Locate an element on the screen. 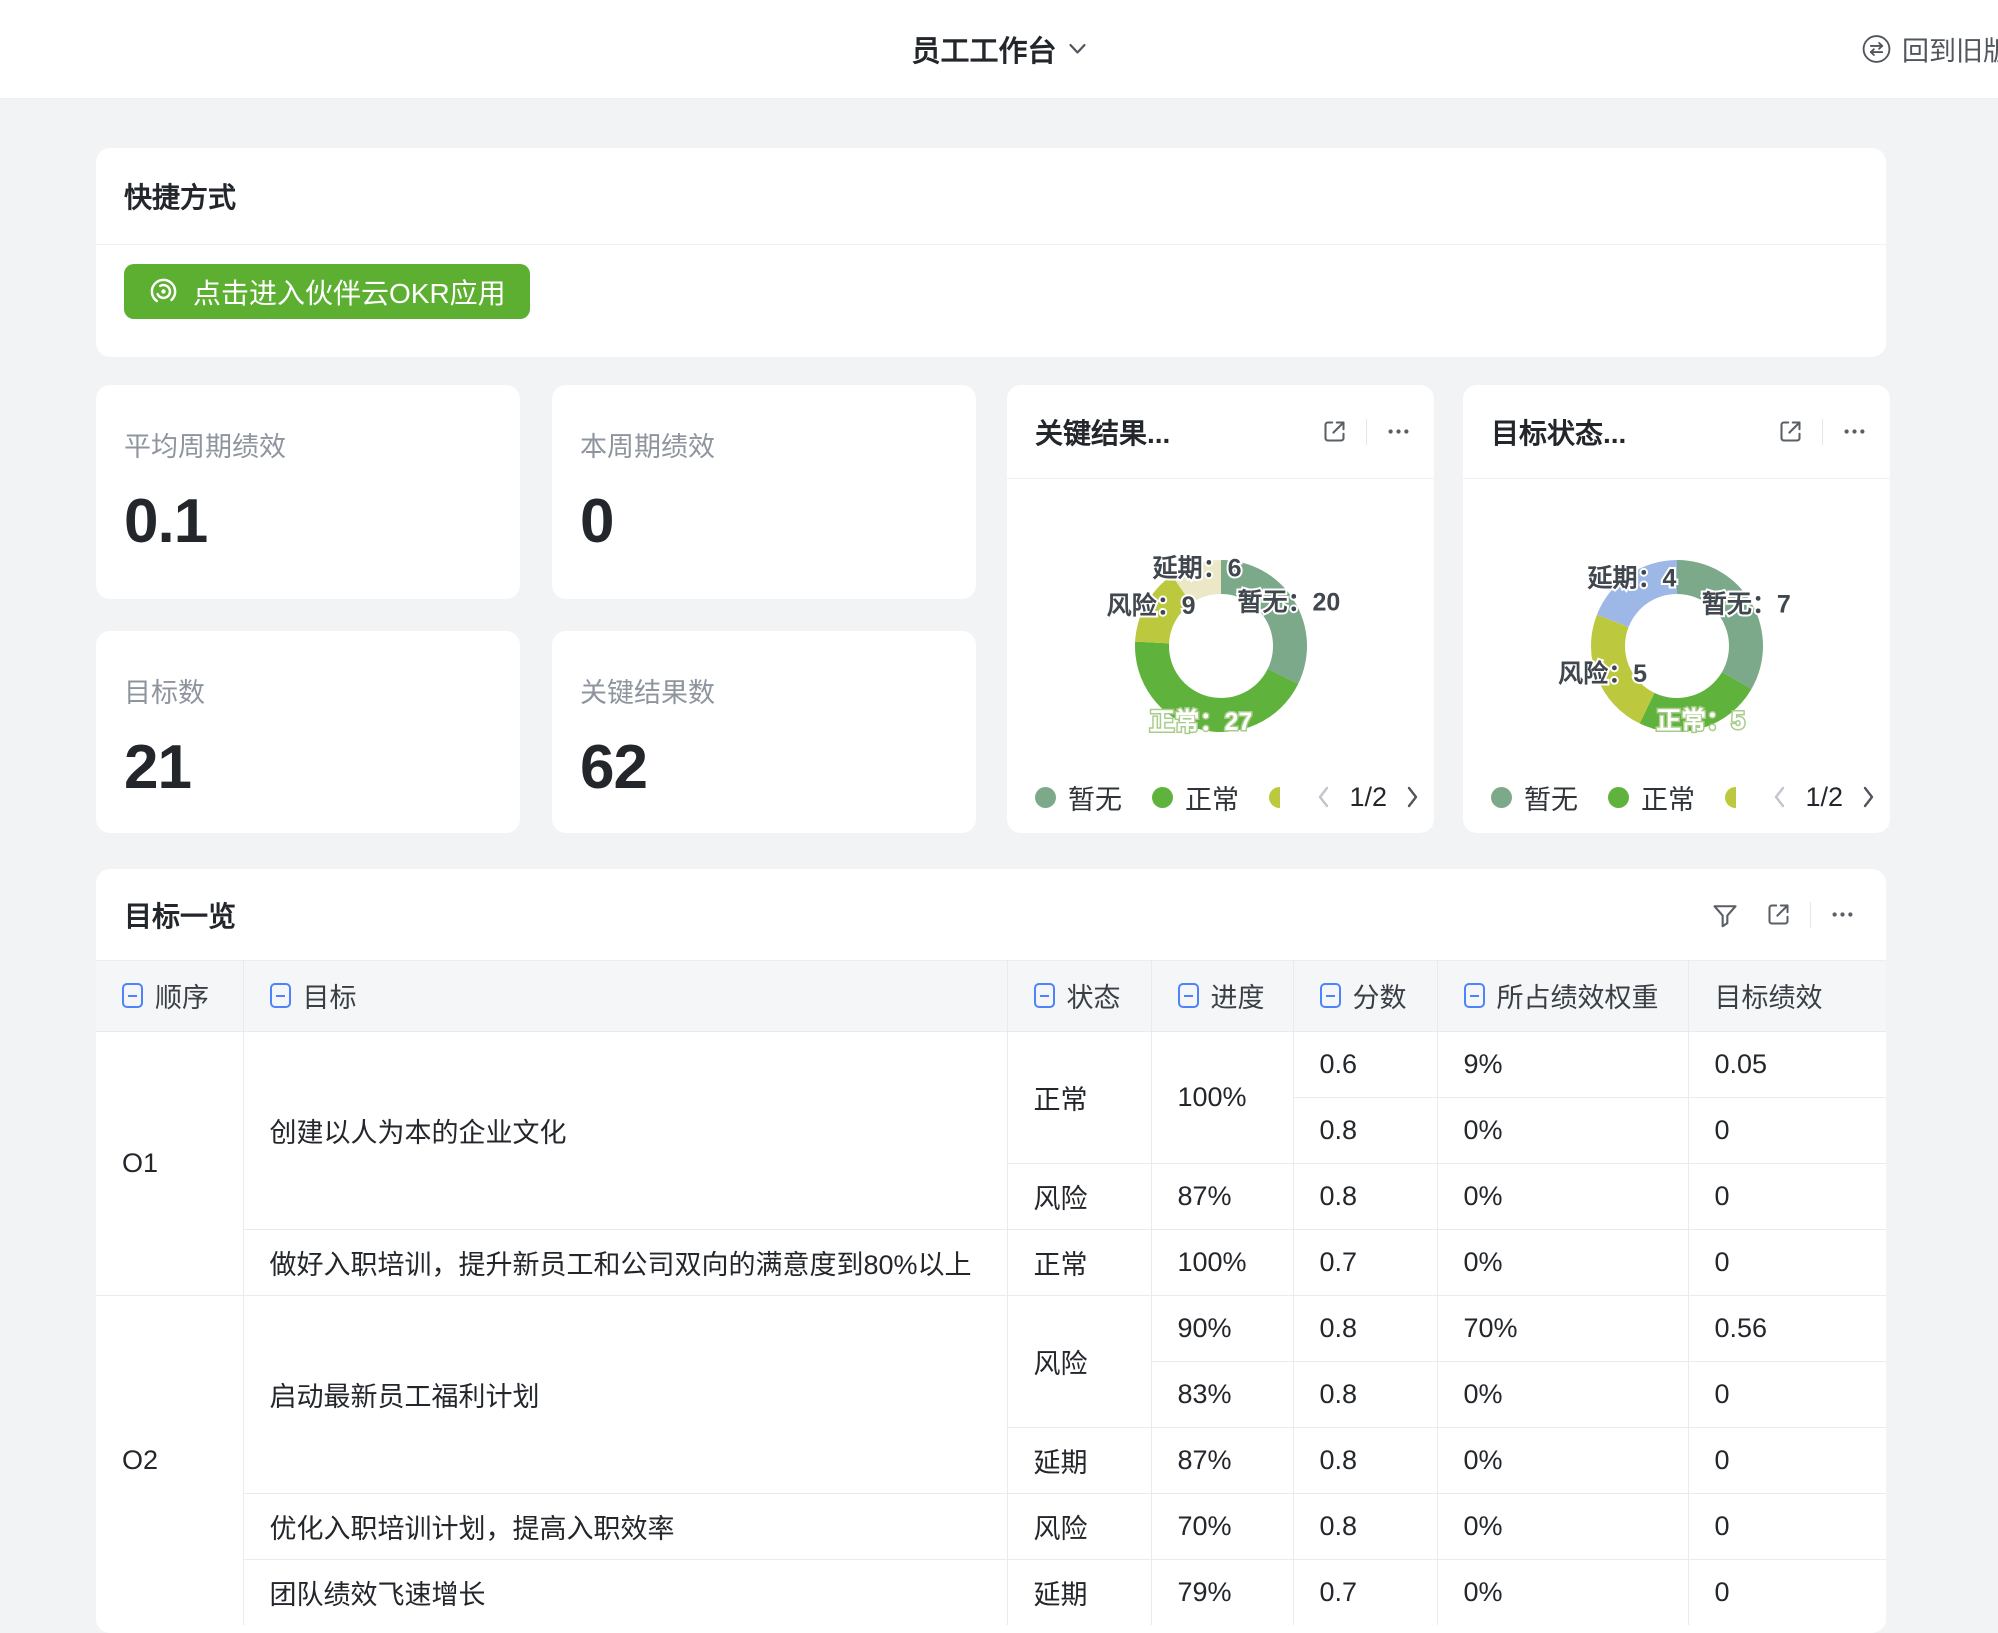 Image resolution: width=1998 pixels, height=1633 pixels. open-okr-app-label: 点击进入伙伴云OKR应用 is located at coordinates (349, 293).